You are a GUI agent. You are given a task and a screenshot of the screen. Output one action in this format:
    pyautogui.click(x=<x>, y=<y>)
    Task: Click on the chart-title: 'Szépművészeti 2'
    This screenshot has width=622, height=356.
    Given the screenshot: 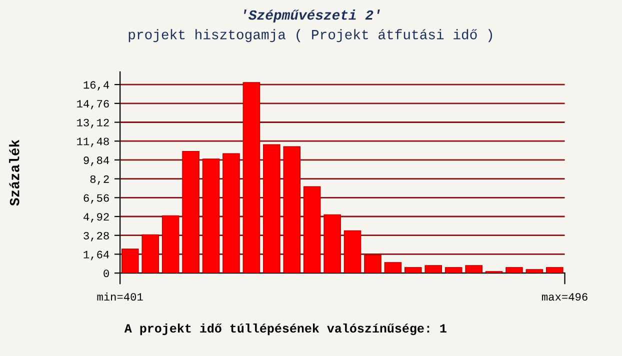 What is the action you would take?
    pyautogui.click(x=312, y=16)
    